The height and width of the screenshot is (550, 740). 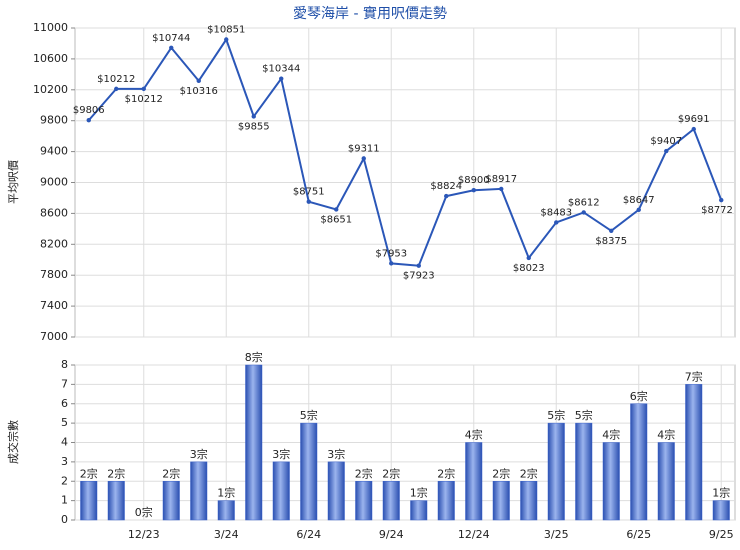 What do you see at coordinates (64, 383) in the screenshot?
I see `y-tick-label: 7` at bounding box center [64, 383].